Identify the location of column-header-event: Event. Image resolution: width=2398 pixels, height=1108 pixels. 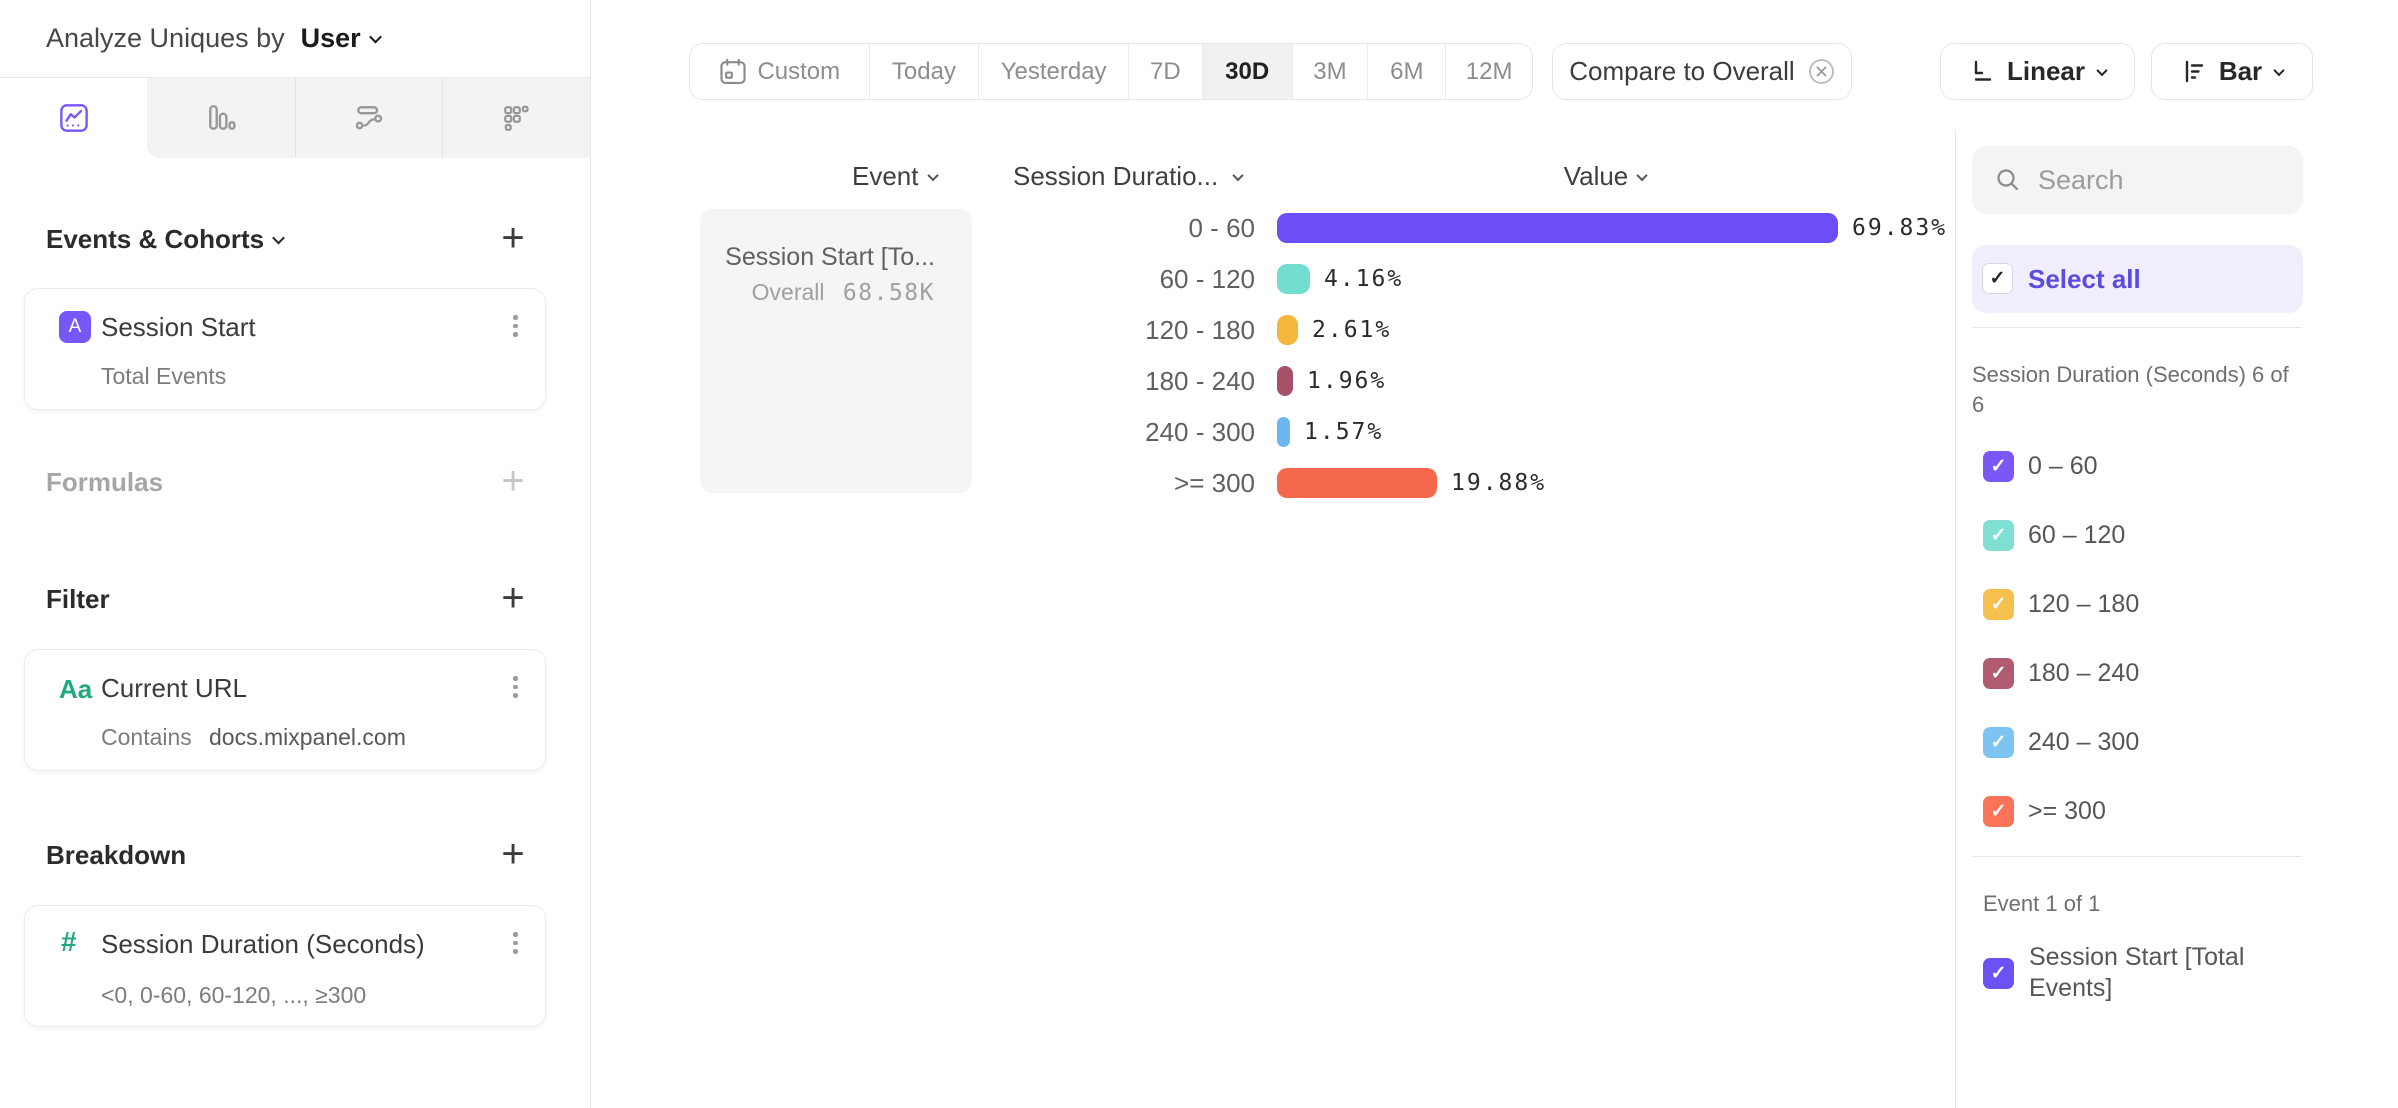
(895, 176).